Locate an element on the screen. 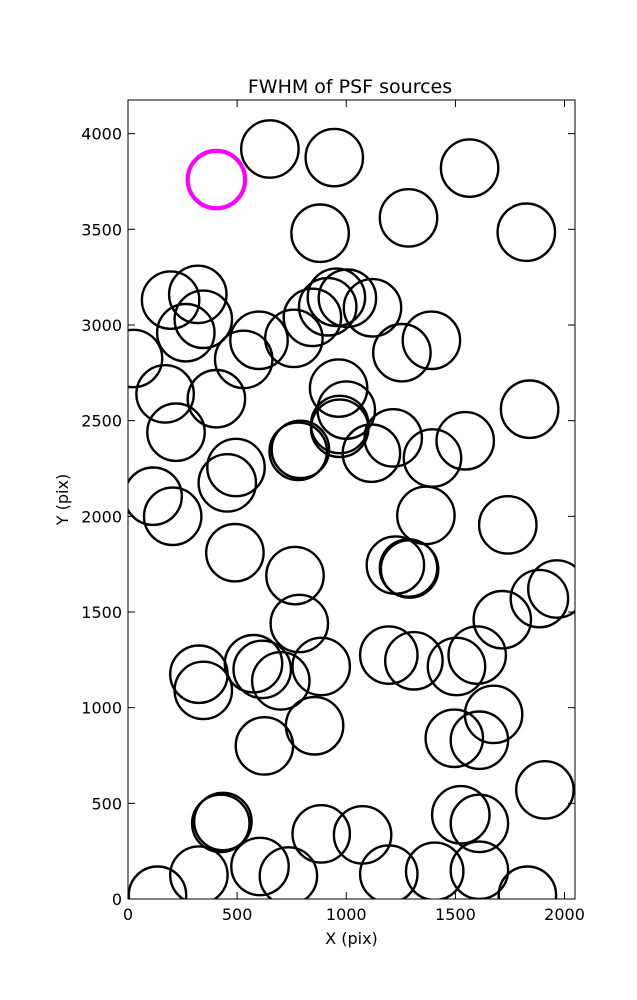 This screenshot has height=1000, width=637. y-tick-label: 500 is located at coordinates (106, 803).